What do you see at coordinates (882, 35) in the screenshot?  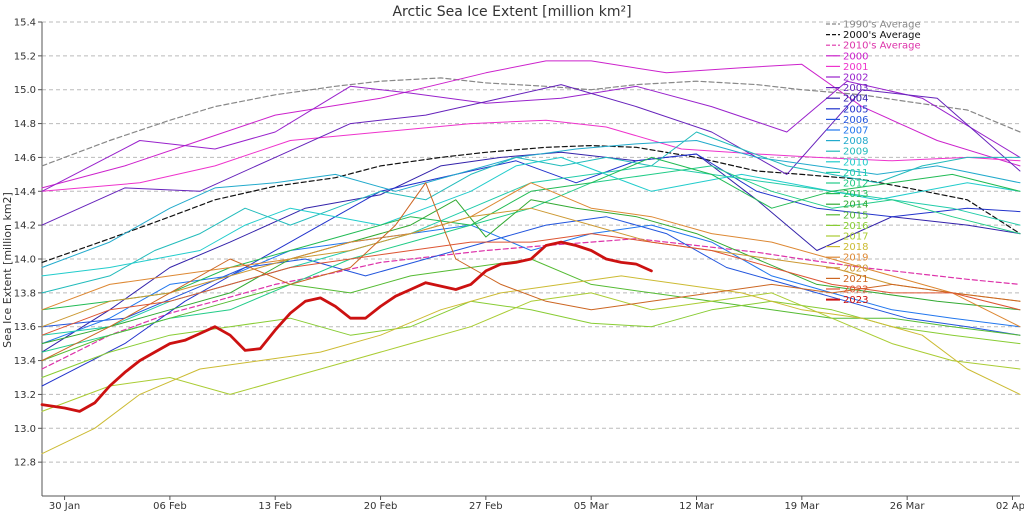 I see `legend-entry-2000-s-average: 2000's Average` at bounding box center [882, 35].